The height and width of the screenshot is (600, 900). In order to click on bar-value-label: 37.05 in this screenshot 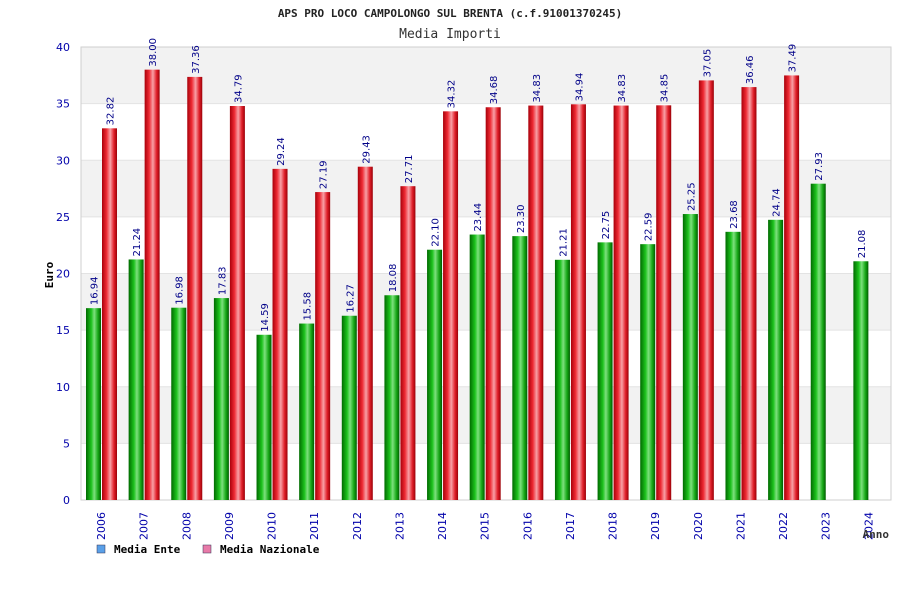, I will do `click(707, 63)`.